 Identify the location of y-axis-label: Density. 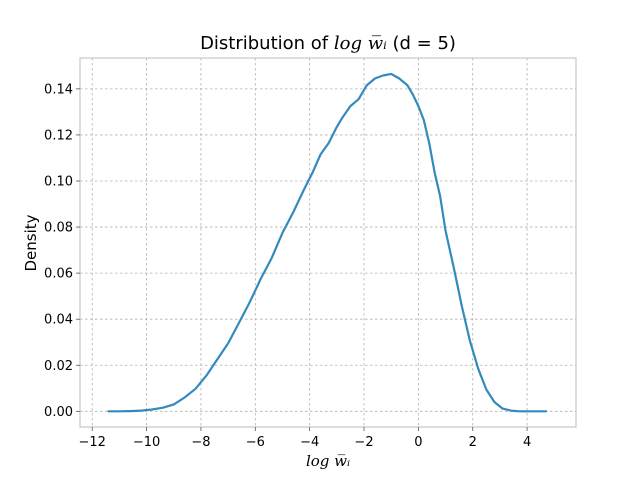
(31, 242).